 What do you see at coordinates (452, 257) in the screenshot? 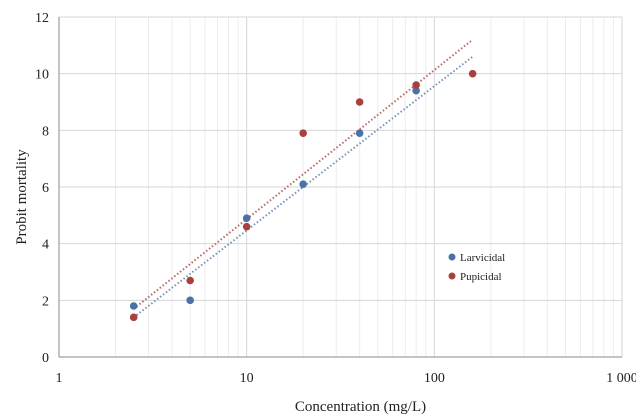
I see `legend-marker-larvicidal` at bounding box center [452, 257].